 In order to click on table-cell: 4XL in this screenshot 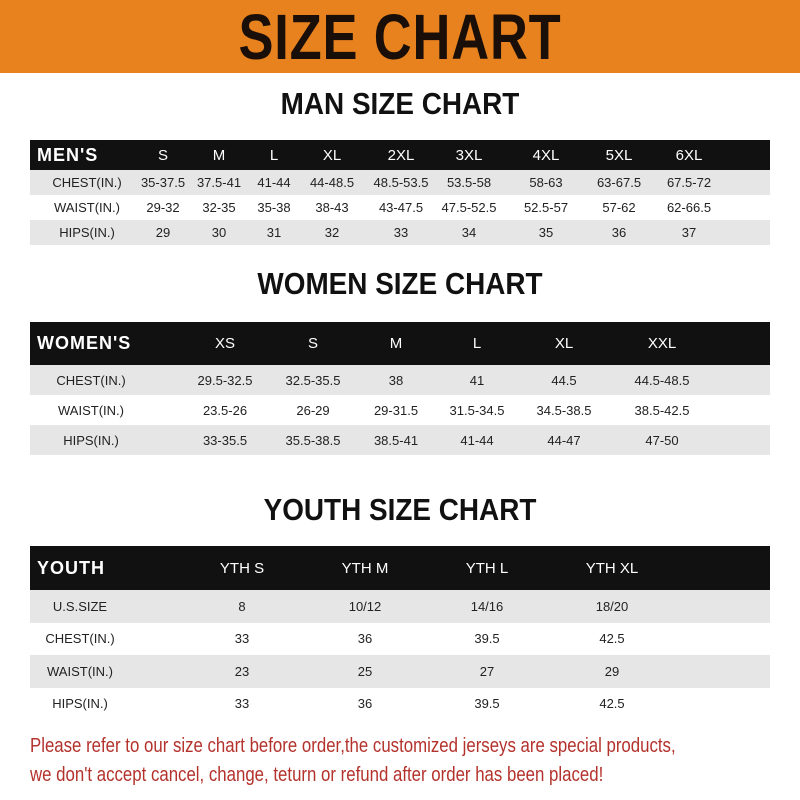, I will do `click(546, 155)`.